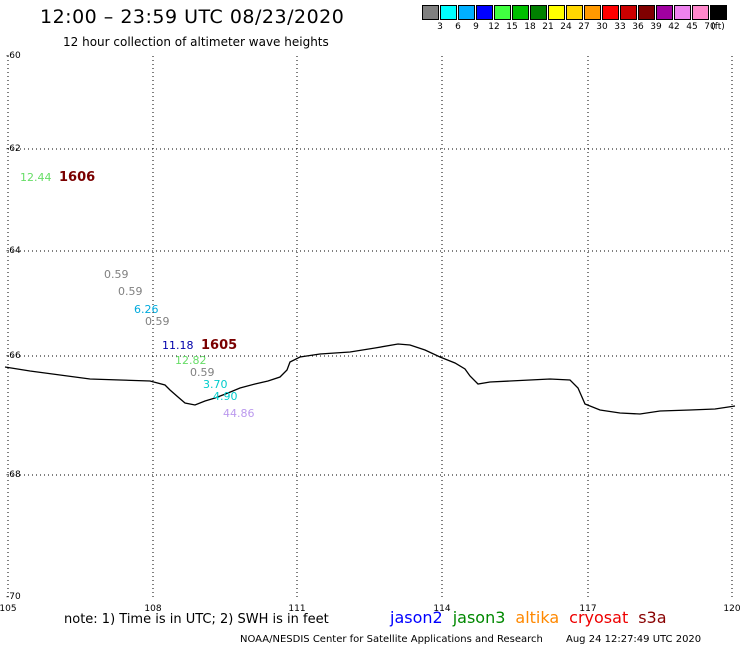 The image size is (740, 650). What do you see at coordinates (13, 149) in the screenshot?
I see `lat-label: -62` at bounding box center [13, 149].